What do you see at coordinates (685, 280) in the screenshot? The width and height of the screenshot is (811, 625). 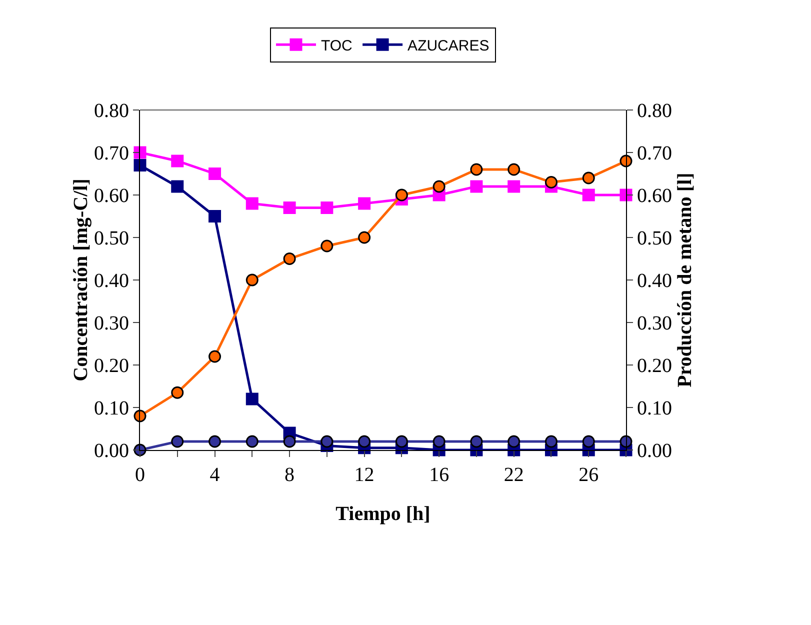 I see `y2-axis-title: Producción de metano [l]` at bounding box center [685, 280].